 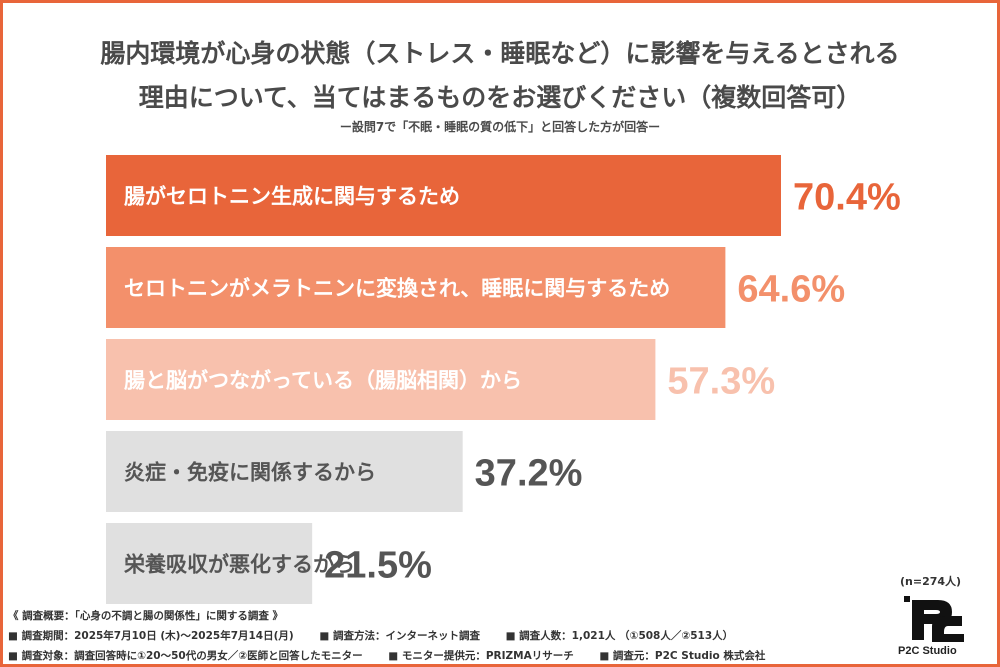 I want to click on bar-label-5: 栄養吸収が悪化するから, so click(x=239, y=565).